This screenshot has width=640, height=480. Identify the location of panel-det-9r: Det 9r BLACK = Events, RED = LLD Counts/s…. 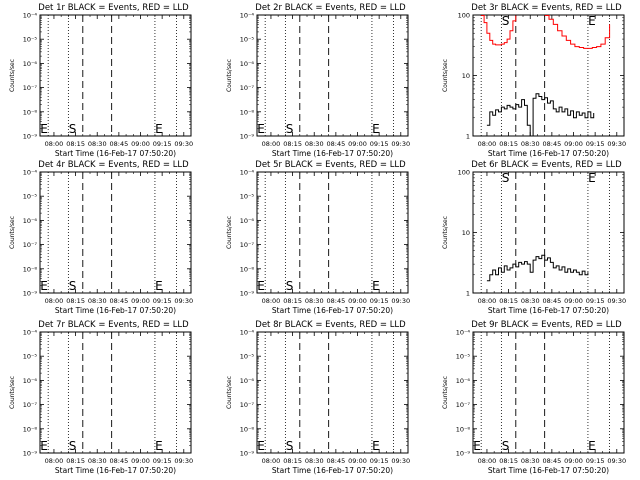
(534, 397).